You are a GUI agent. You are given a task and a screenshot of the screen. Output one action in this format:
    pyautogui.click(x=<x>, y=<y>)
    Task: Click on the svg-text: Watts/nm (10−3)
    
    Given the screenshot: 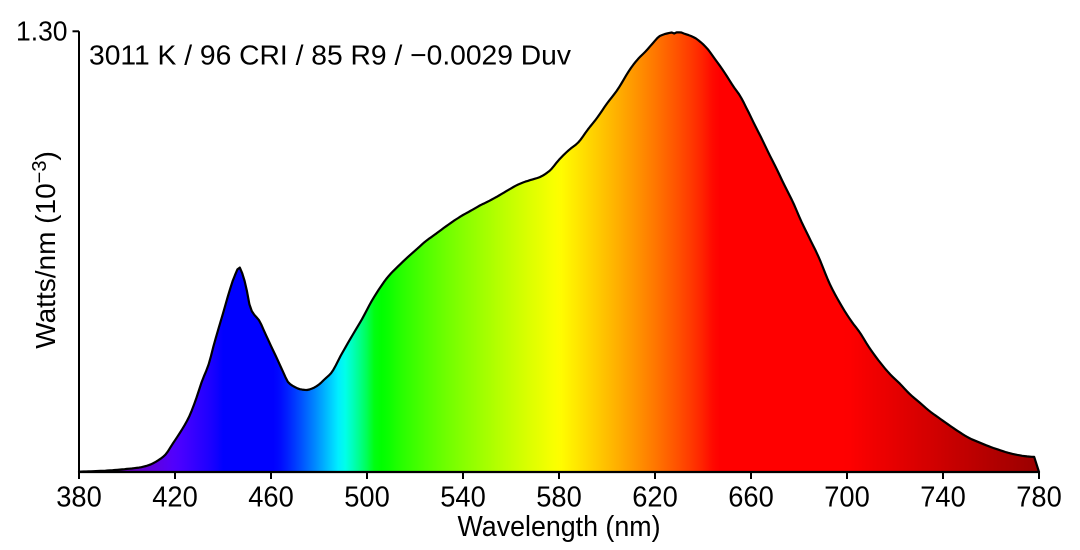 What is the action you would take?
    pyautogui.click(x=45, y=250)
    